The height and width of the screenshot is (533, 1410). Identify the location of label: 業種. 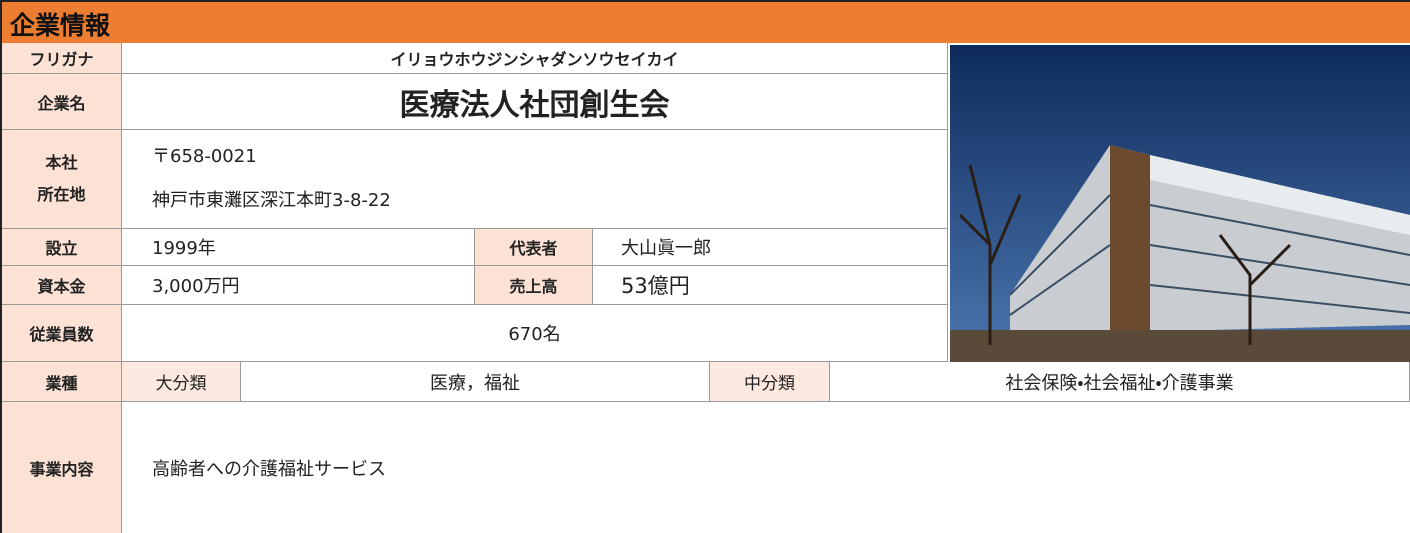
(61, 383).